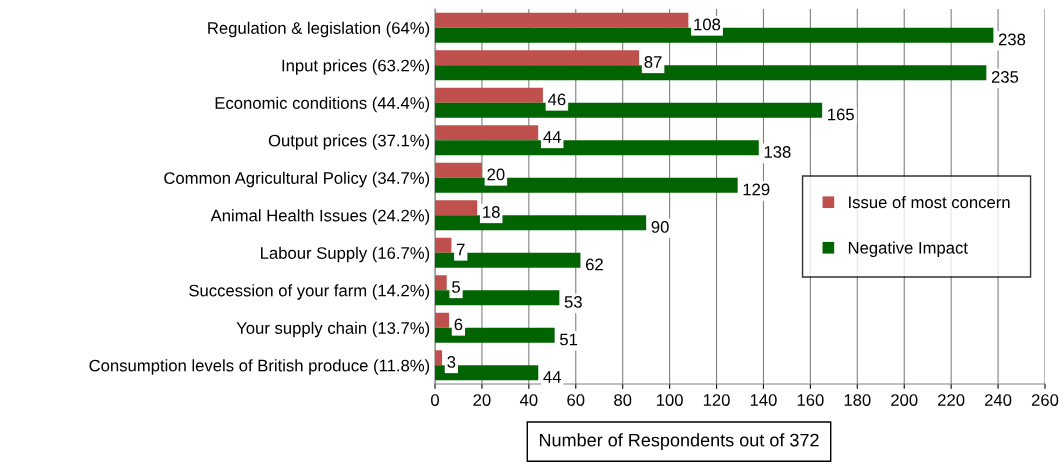 This screenshot has height=464, width=1064. What do you see at coordinates (660, 227) in the screenshot?
I see `data-label: 90` at bounding box center [660, 227].